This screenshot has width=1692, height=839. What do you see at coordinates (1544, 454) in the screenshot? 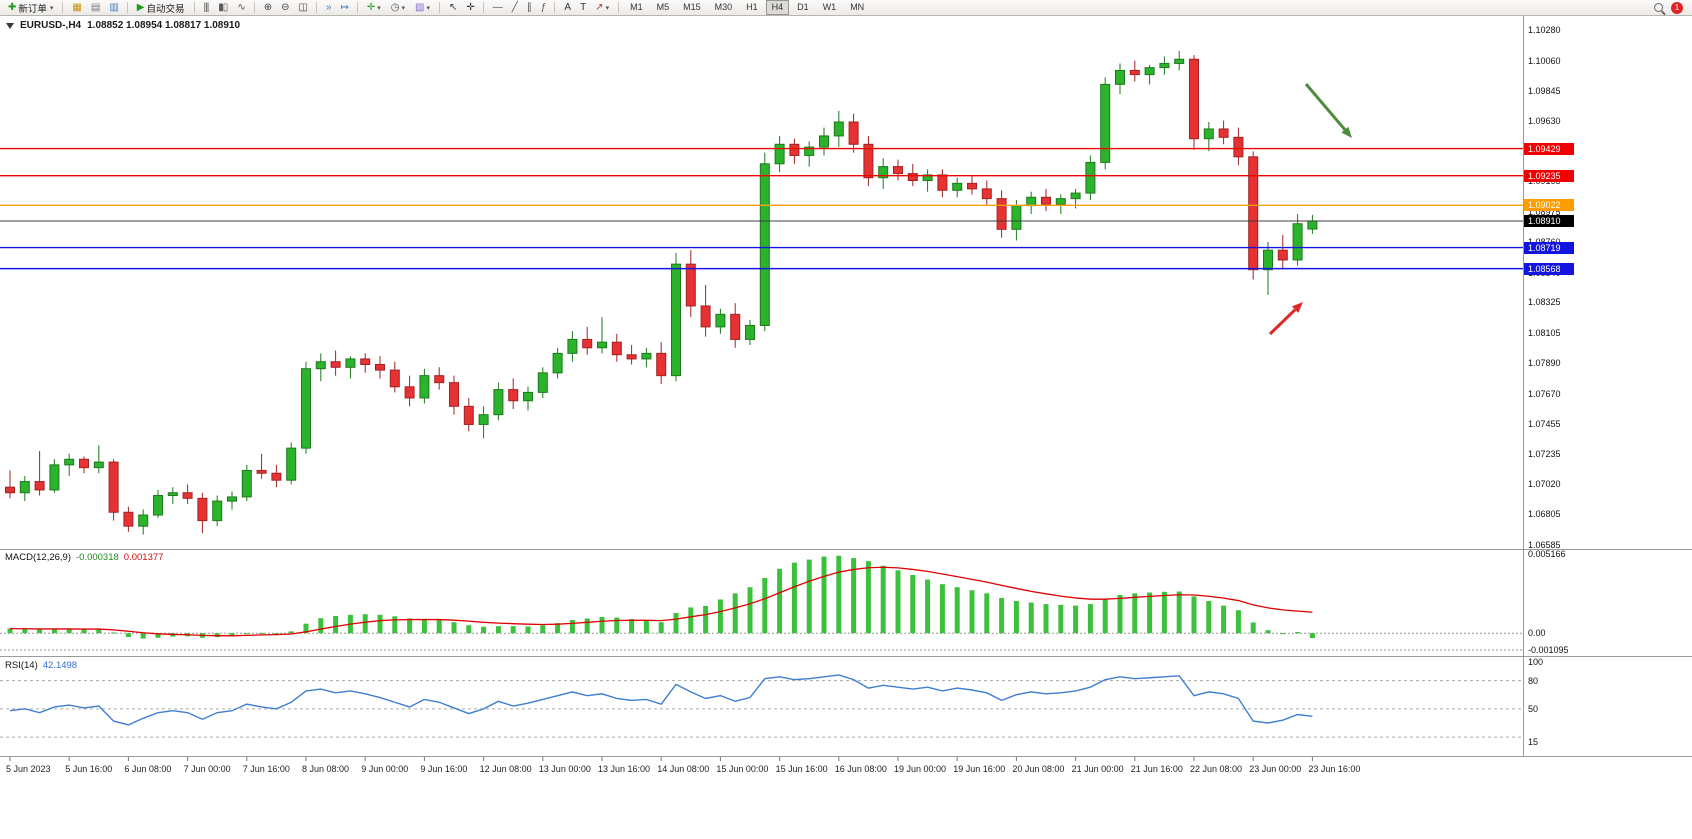
I see `price-axis-label: 1.07235` at bounding box center [1544, 454].